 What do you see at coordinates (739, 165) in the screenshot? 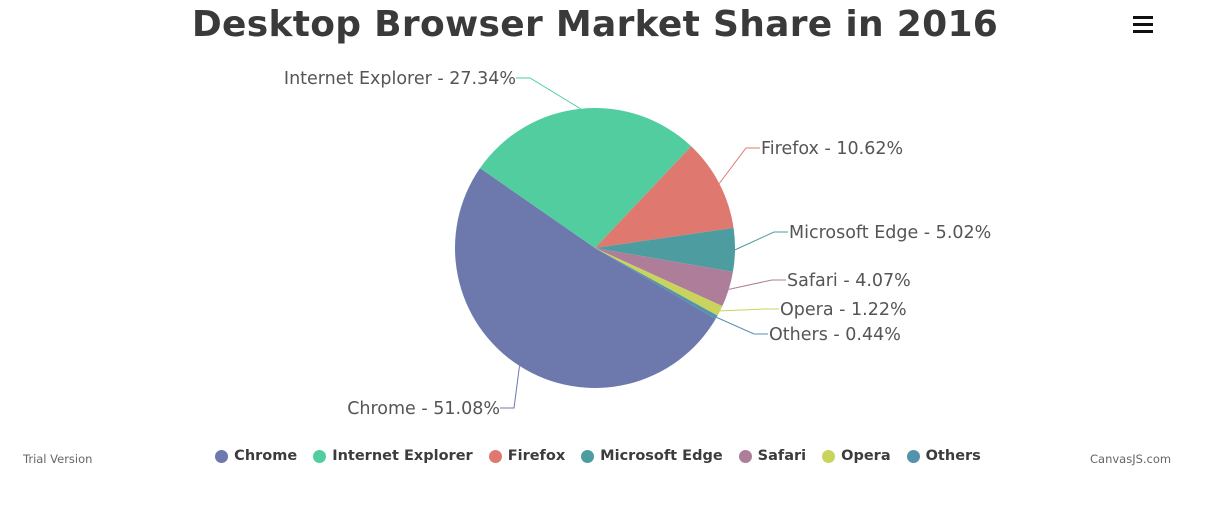
I see `leader-line-firefox` at bounding box center [739, 165].